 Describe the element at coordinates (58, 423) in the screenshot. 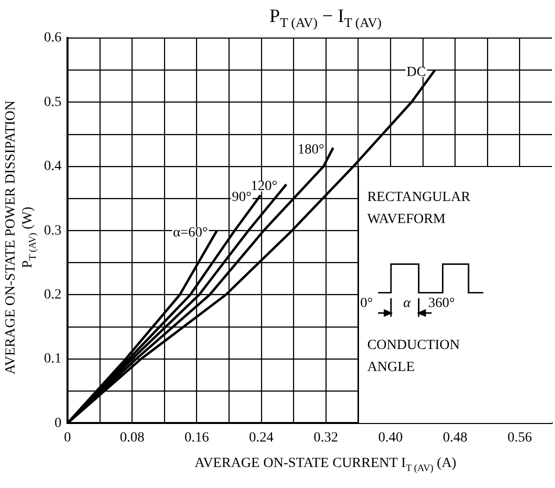

I see `y-tick-label: 0` at that location.